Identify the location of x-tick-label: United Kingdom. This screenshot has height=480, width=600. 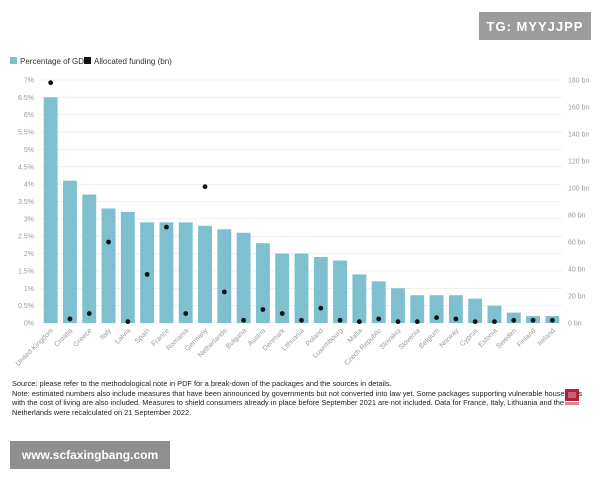
(35, 347).